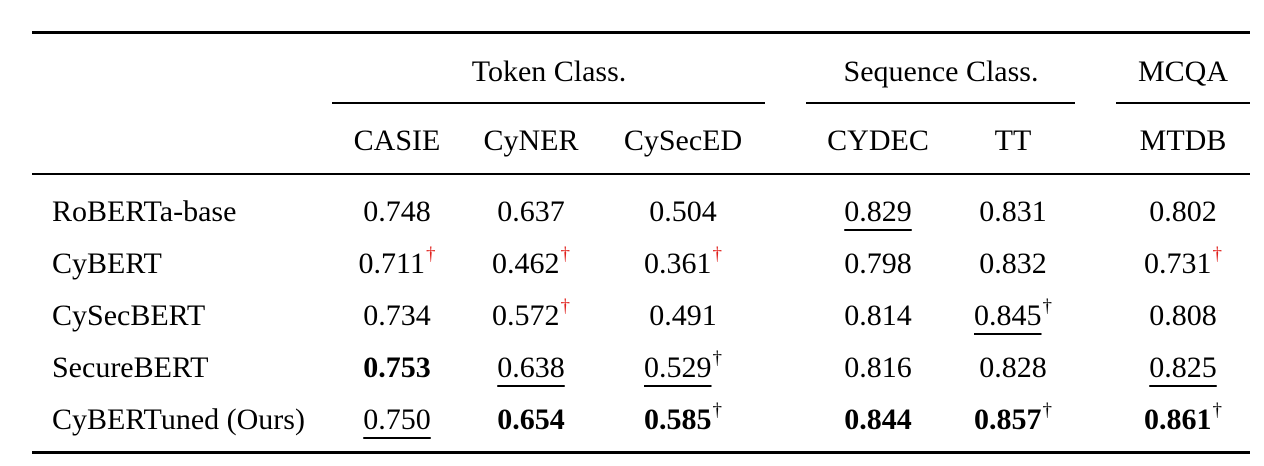  I want to click on column-header-casie: CASIE, so click(397, 140).